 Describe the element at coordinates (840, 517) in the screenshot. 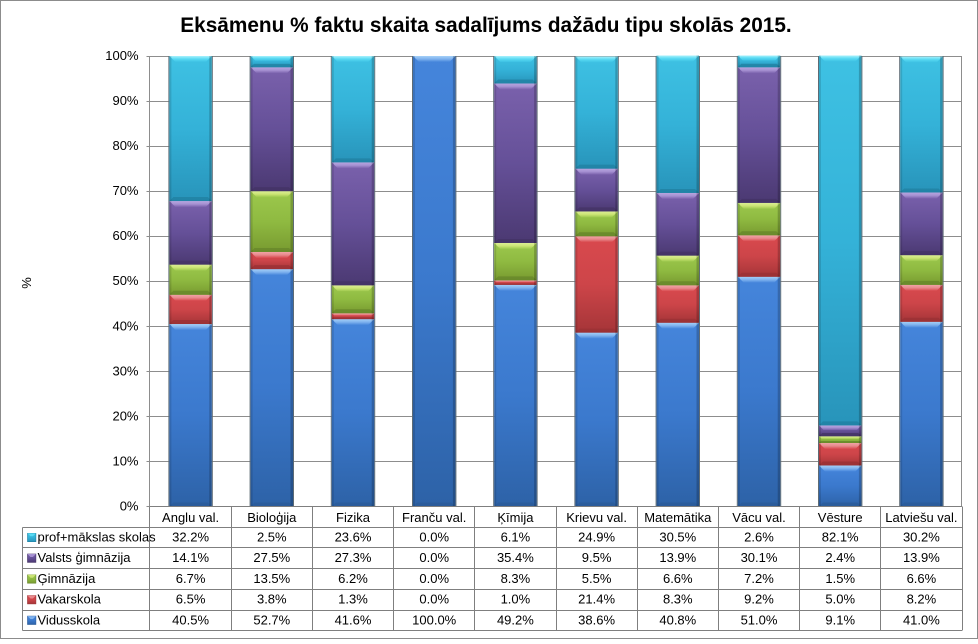

I see `svg-text: Vēsture` at that location.